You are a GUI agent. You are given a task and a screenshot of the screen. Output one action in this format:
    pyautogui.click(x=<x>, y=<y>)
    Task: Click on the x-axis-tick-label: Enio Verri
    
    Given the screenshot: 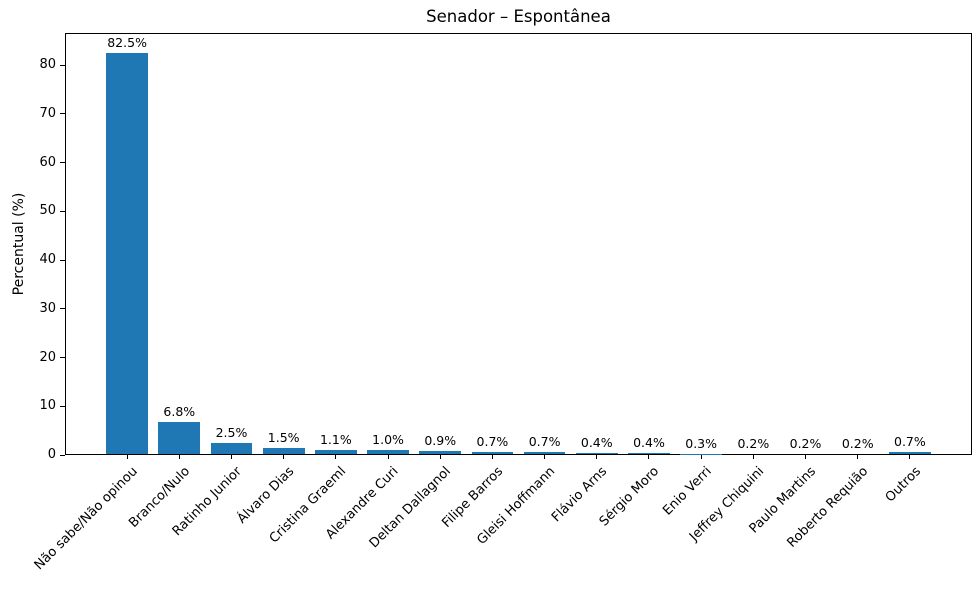 What is the action you would take?
    pyautogui.click(x=687, y=491)
    